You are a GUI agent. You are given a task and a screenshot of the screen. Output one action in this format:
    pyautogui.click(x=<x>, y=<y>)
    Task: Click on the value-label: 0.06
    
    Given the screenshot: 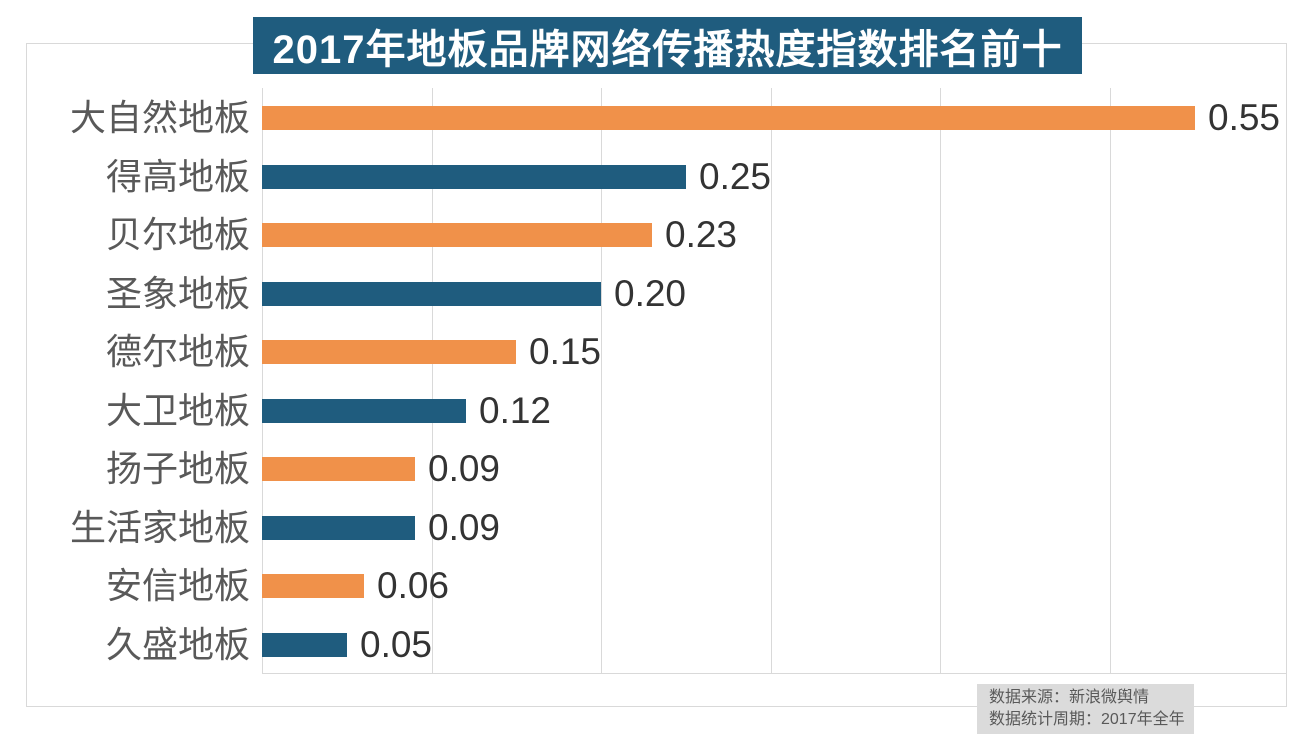 What is the action you would take?
    pyautogui.click(x=413, y=585)
    